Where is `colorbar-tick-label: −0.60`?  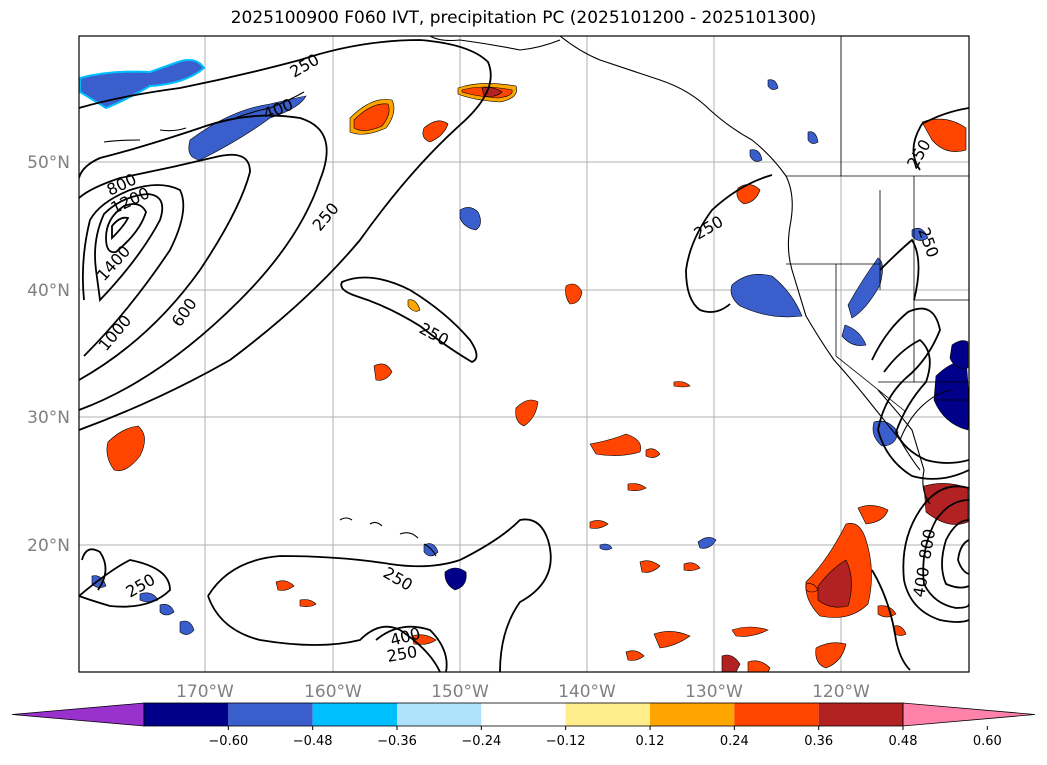 colorbar-tick-label: −0.60 is located at coordinates (228, 741).